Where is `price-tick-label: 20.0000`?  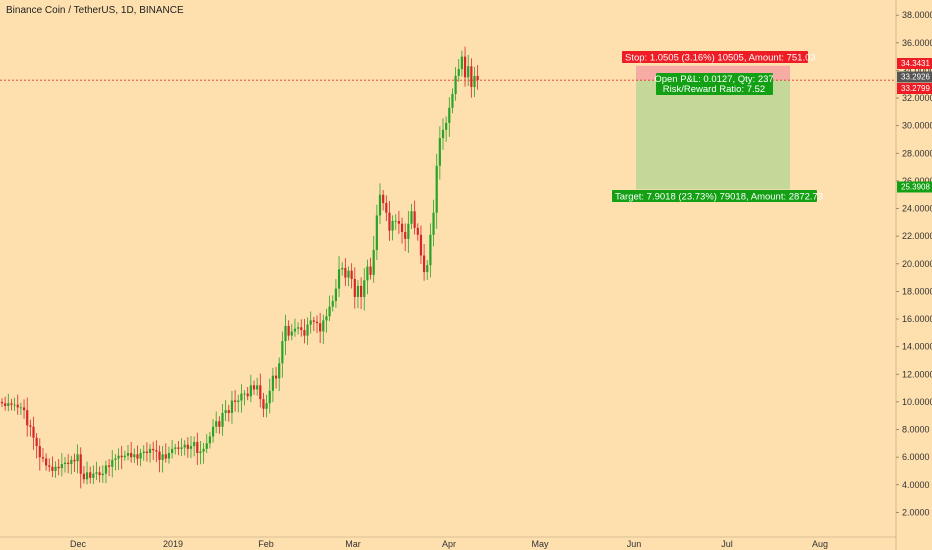 price-tick-label: 20.0000 is located at coordinates (917, 264).